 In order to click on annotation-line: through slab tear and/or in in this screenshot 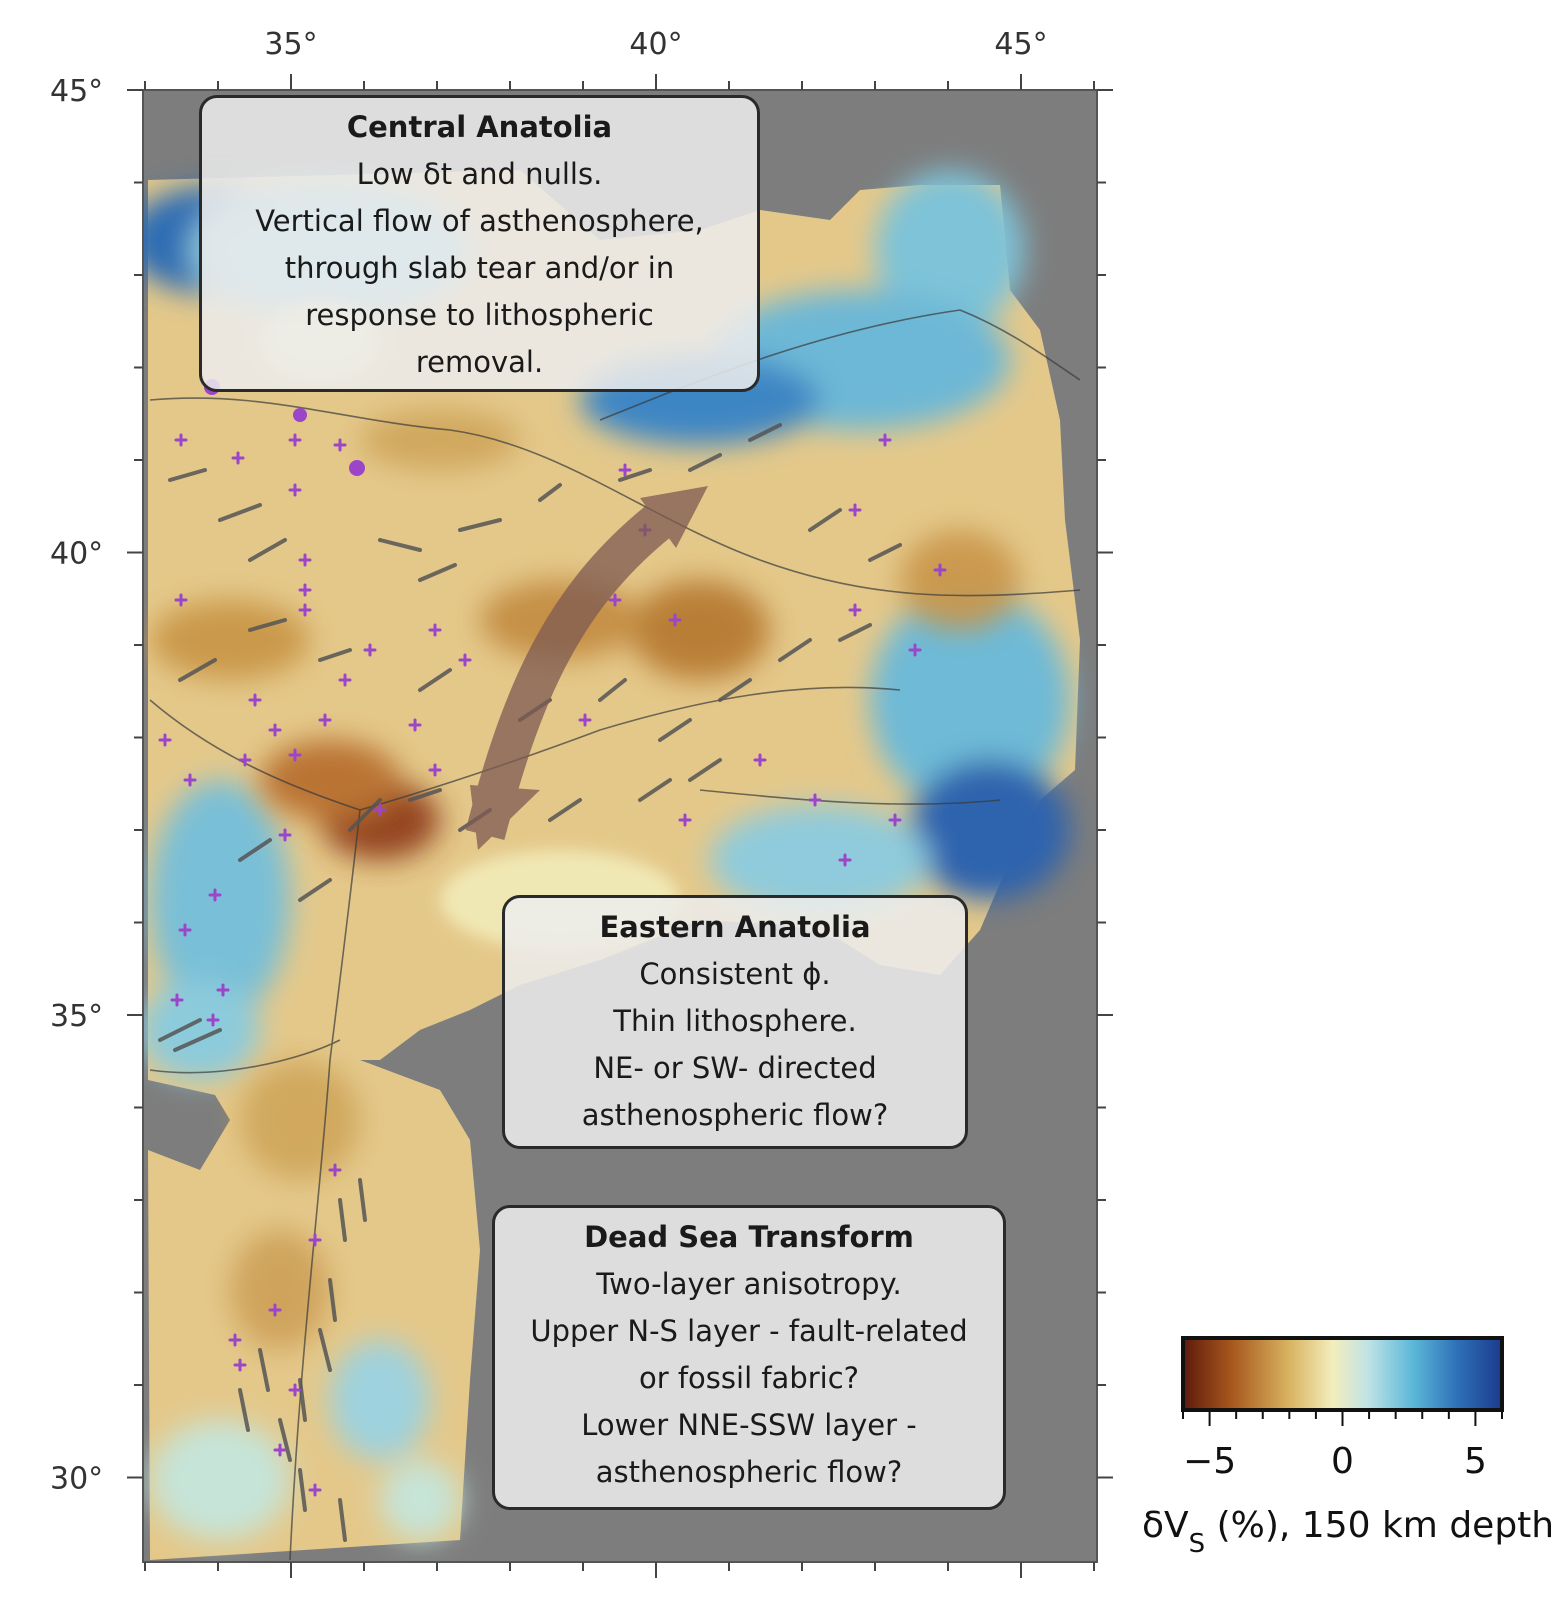, I will do `click(479, 268)`.